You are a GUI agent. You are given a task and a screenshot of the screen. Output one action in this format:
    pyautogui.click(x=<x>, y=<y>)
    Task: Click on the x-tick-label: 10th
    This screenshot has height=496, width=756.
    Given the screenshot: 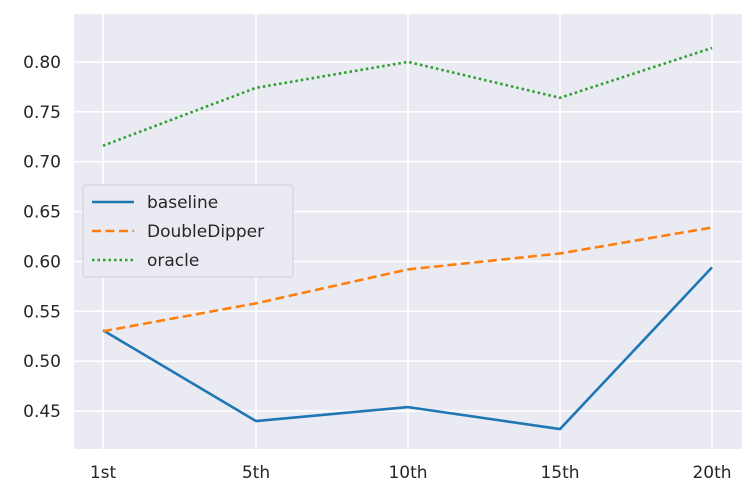 What is the action you would take?
    pyautogui.click(x=407, y=473)
    